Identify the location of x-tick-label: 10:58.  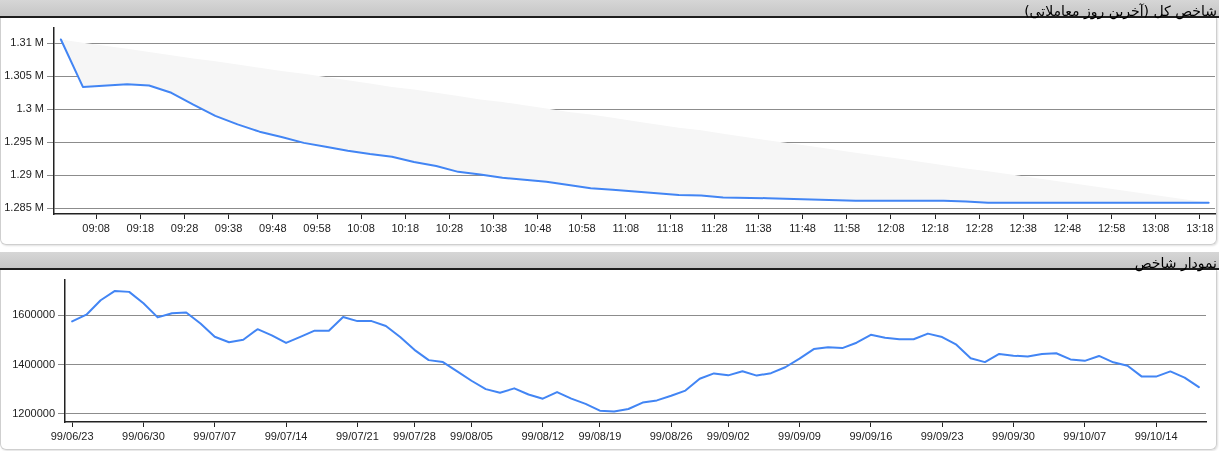
(582, 227).